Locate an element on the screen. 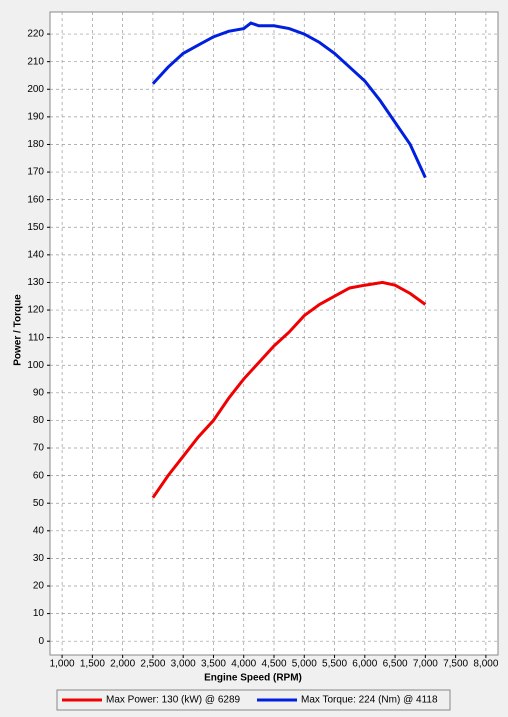  y-tick-label: 180 is located at coordinates (35, 144).